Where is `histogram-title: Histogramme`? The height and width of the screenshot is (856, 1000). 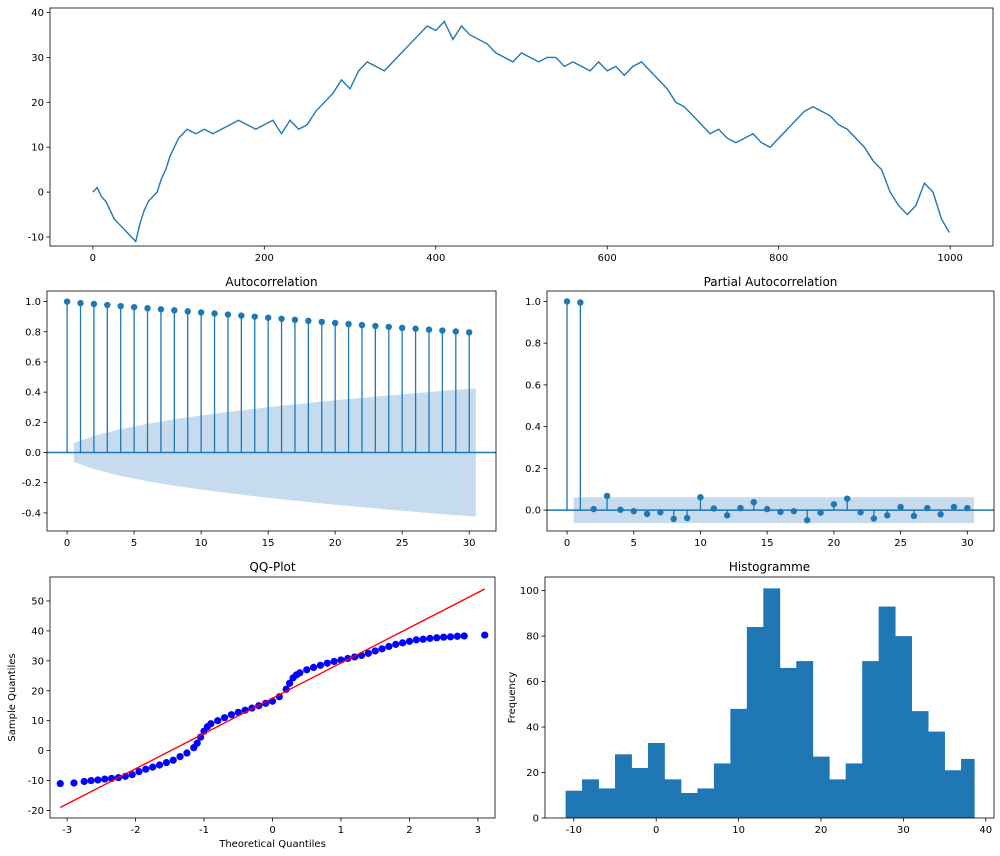 histogram-title: Histogramme is located at coordinates (769, 567).